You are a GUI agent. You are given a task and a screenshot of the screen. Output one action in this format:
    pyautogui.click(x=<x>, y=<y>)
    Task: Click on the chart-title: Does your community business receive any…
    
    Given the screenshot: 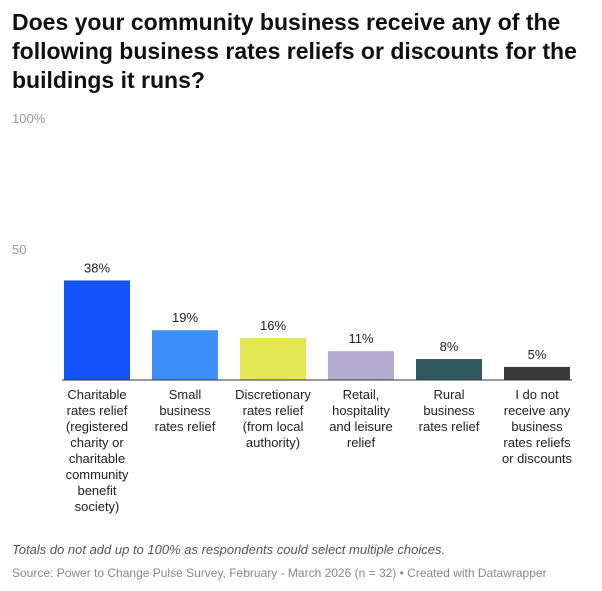 What is the action you would take?
    pyautogui.click(x=294, y=51)
    